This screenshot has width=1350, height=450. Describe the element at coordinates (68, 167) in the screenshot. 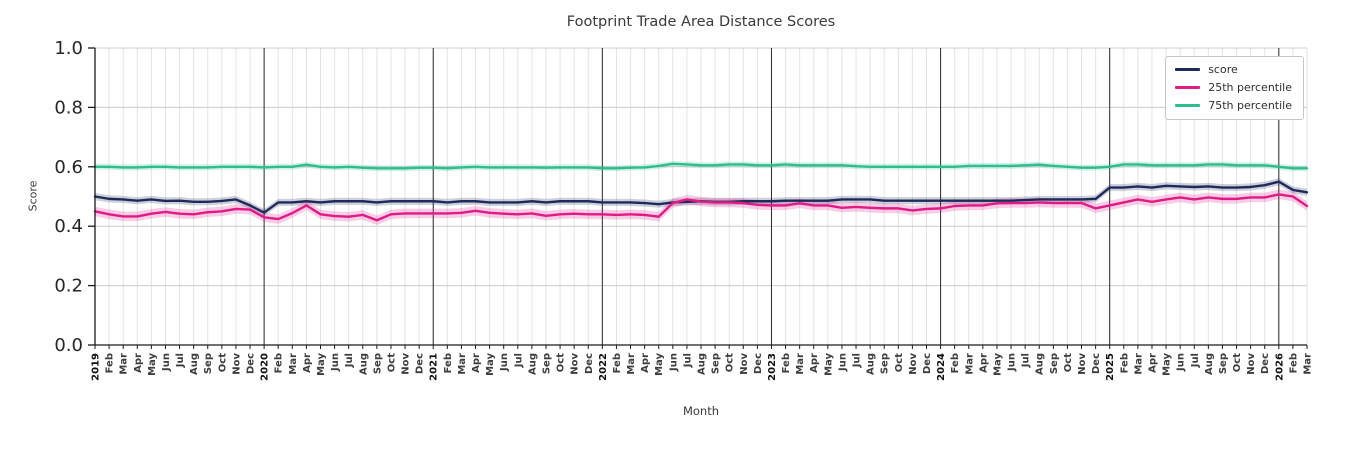

I see `y-tick-label: 0.6` at that location.